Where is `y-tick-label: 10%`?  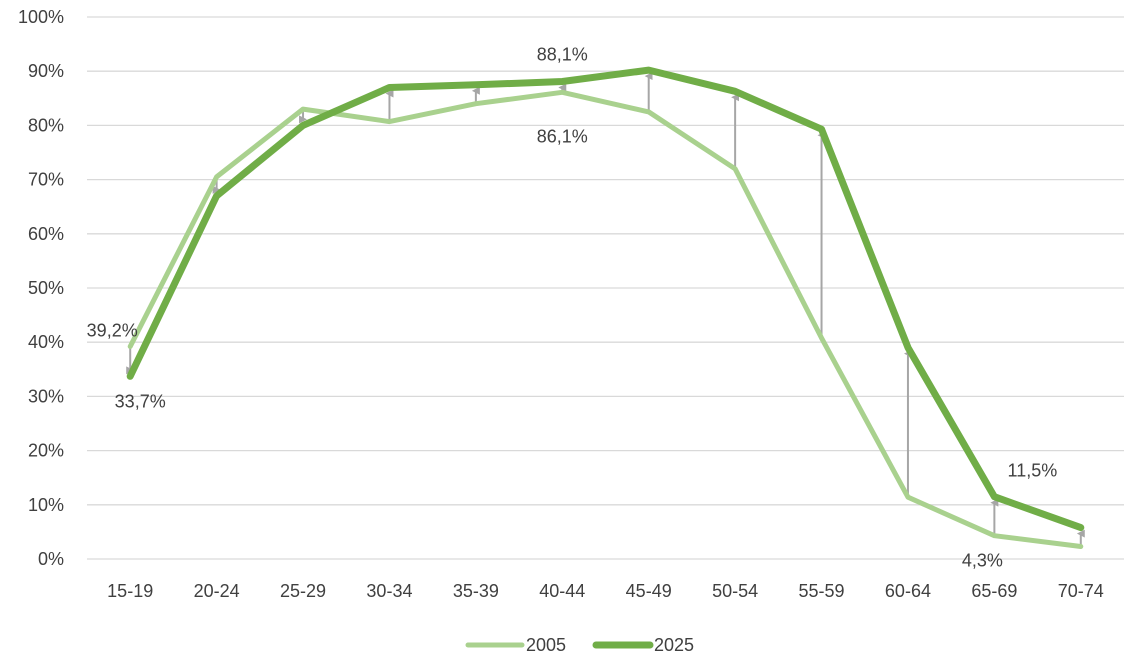
y-tick-label: 10% is located at coordinates (46, 505).